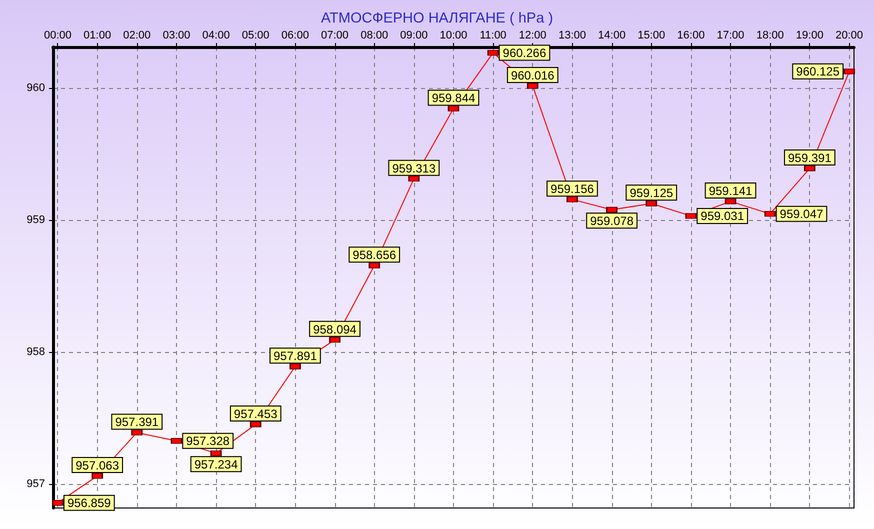 The height and width of the screenshot is (529, 874). I want to click on x-tick-label: 06:00, so click(295, 36).